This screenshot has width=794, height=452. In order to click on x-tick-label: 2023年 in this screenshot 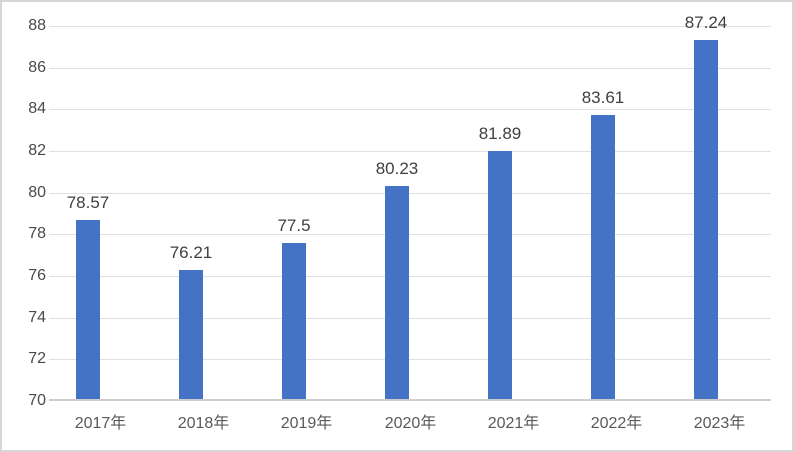, I will do `click(719, 423)`.